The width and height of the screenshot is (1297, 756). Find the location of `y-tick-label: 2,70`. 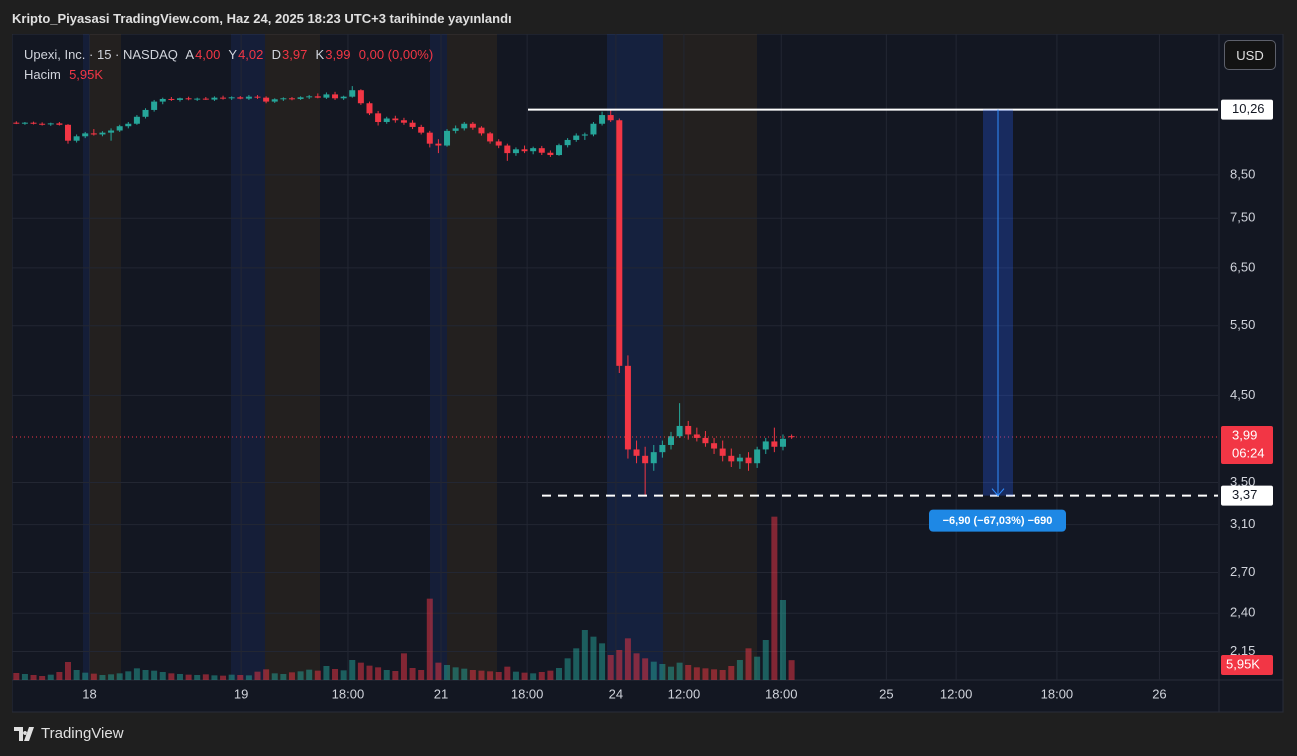

y-tick-label: 2,70 is located at coordinates (1242, 571).